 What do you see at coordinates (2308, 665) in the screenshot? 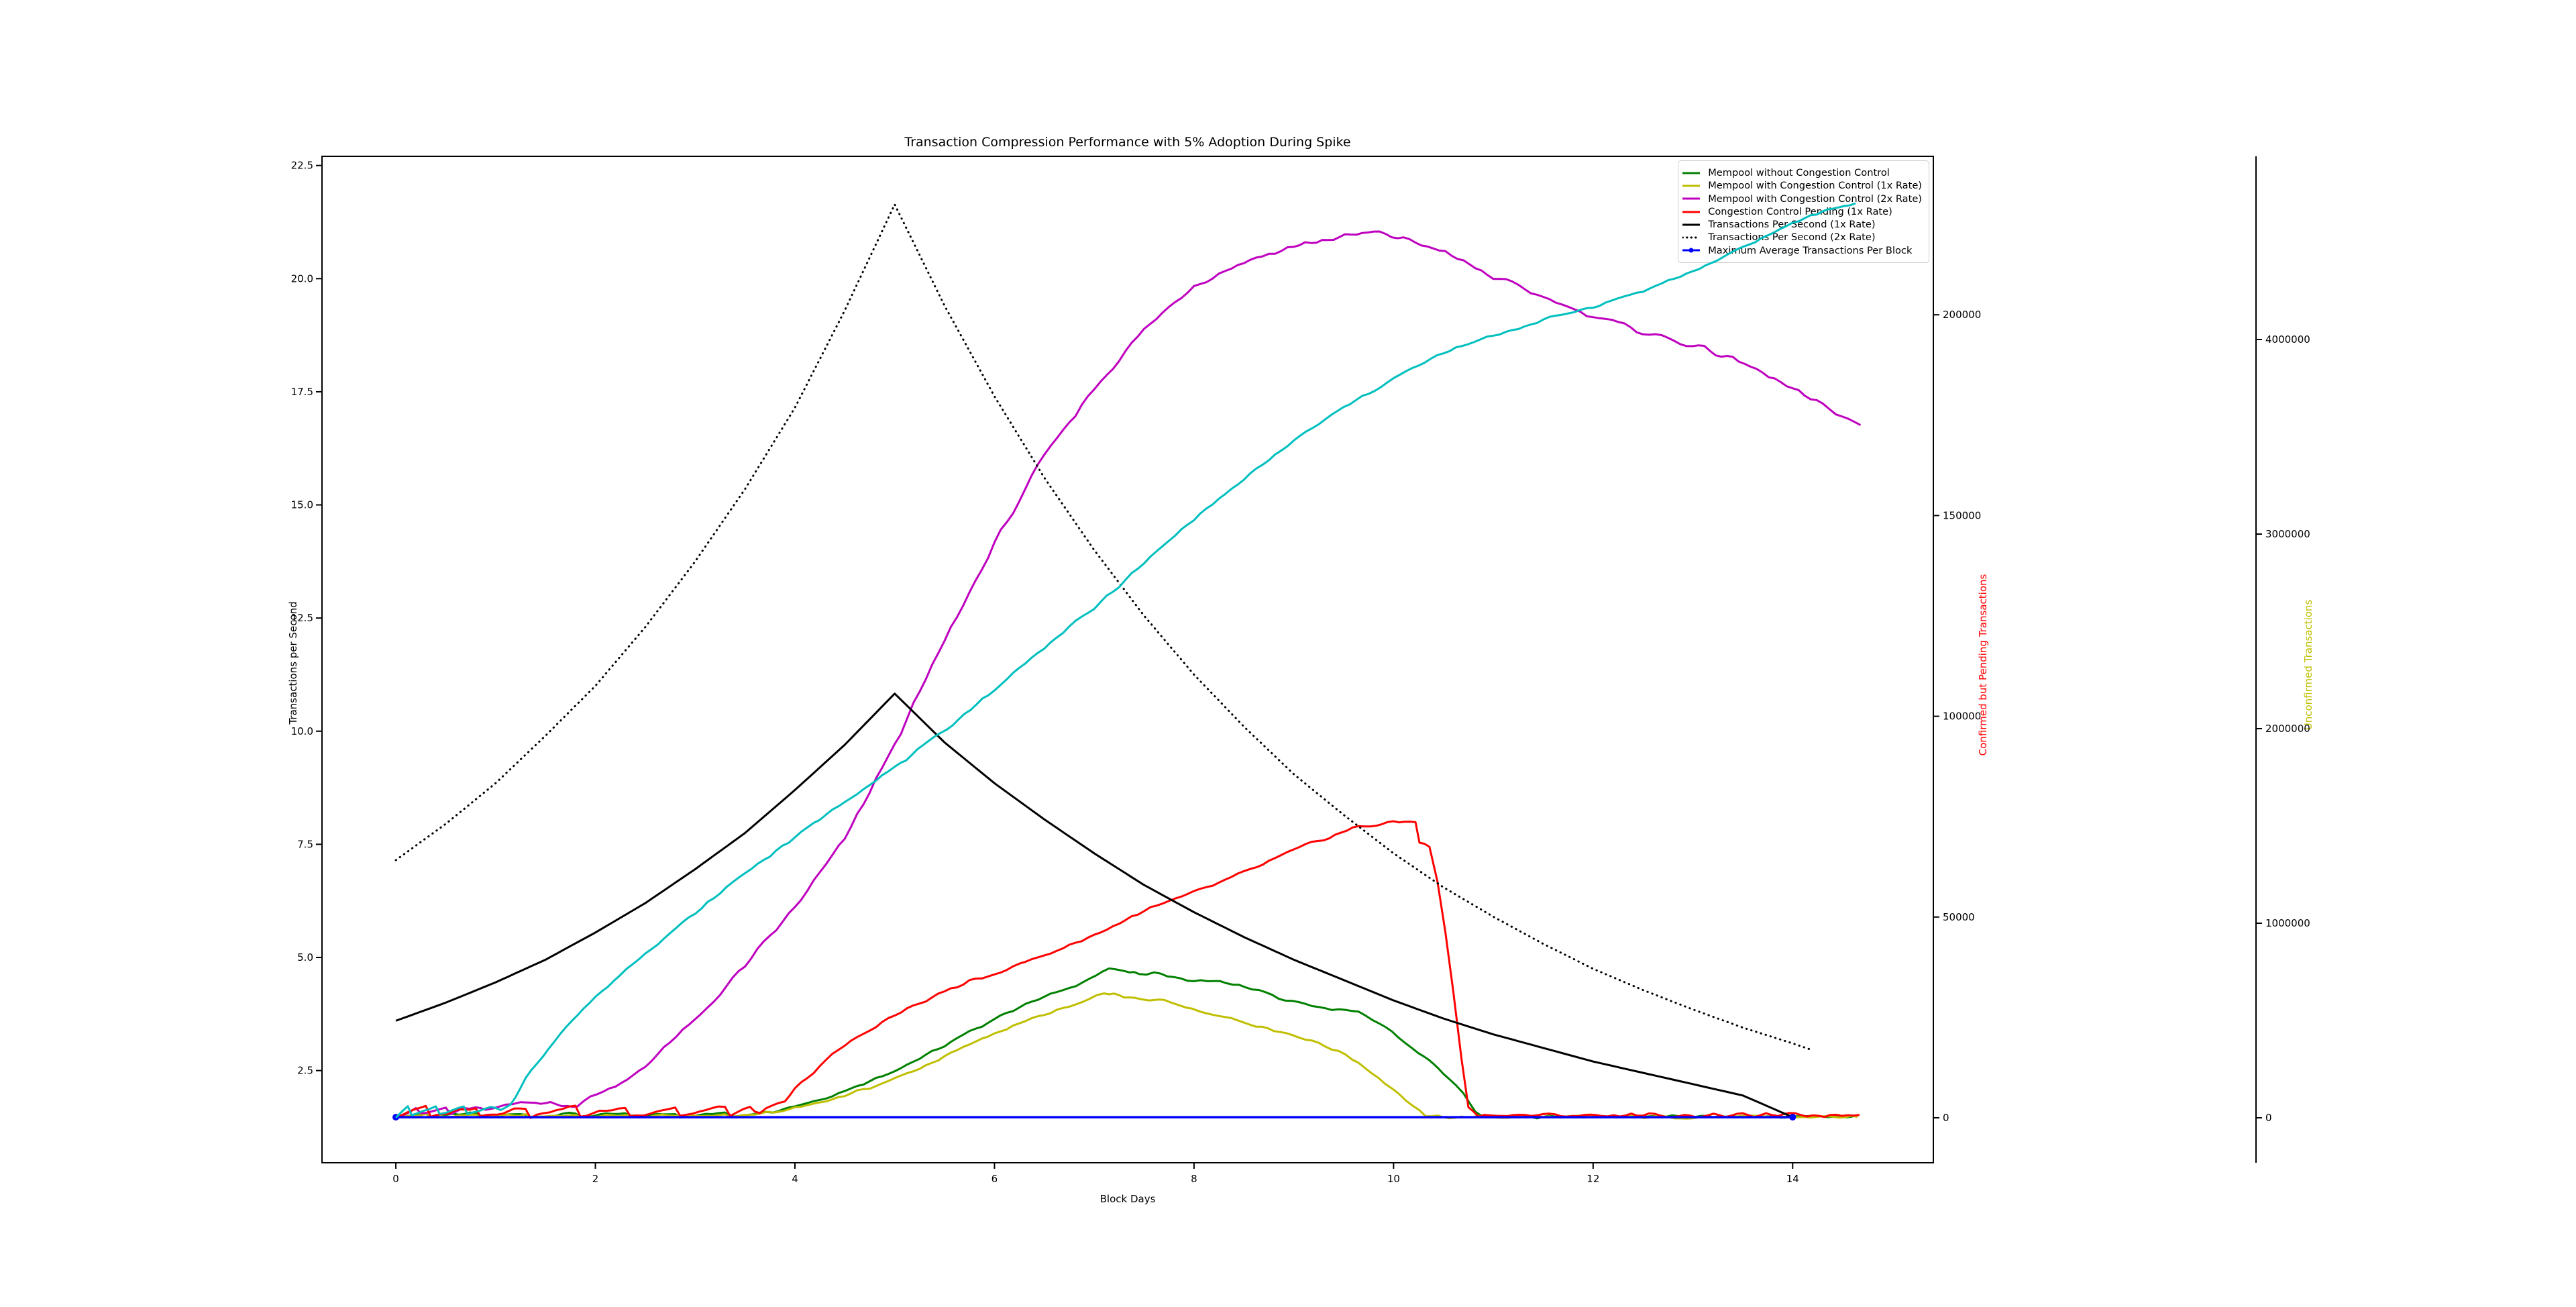
I see `y-axis-label-unconfirmed-text: Unconfirmed Transactions` at bounding box center [2308, 665].